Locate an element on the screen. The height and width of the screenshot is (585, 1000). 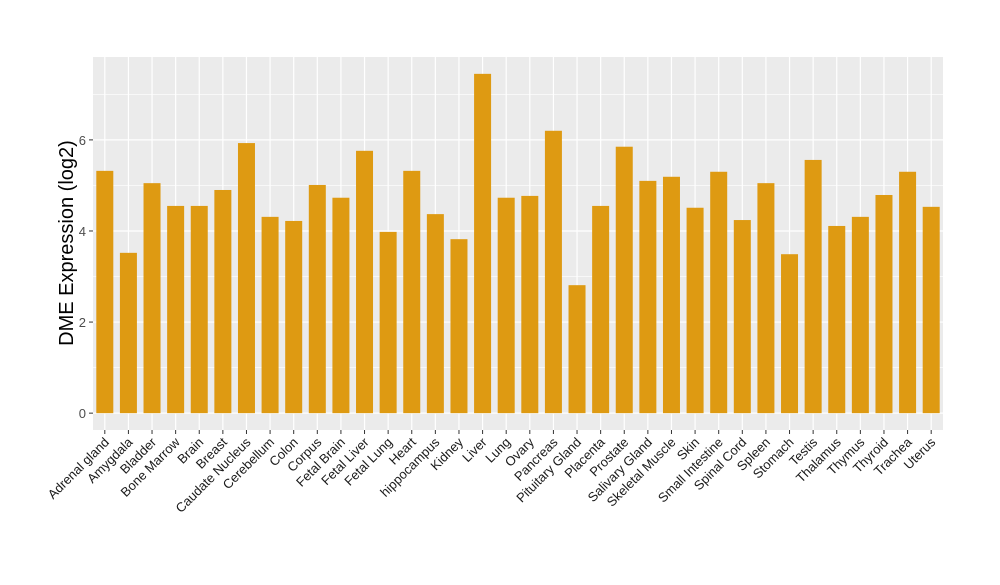
y-tick-label: 0 is located at coordinates (82, 413).